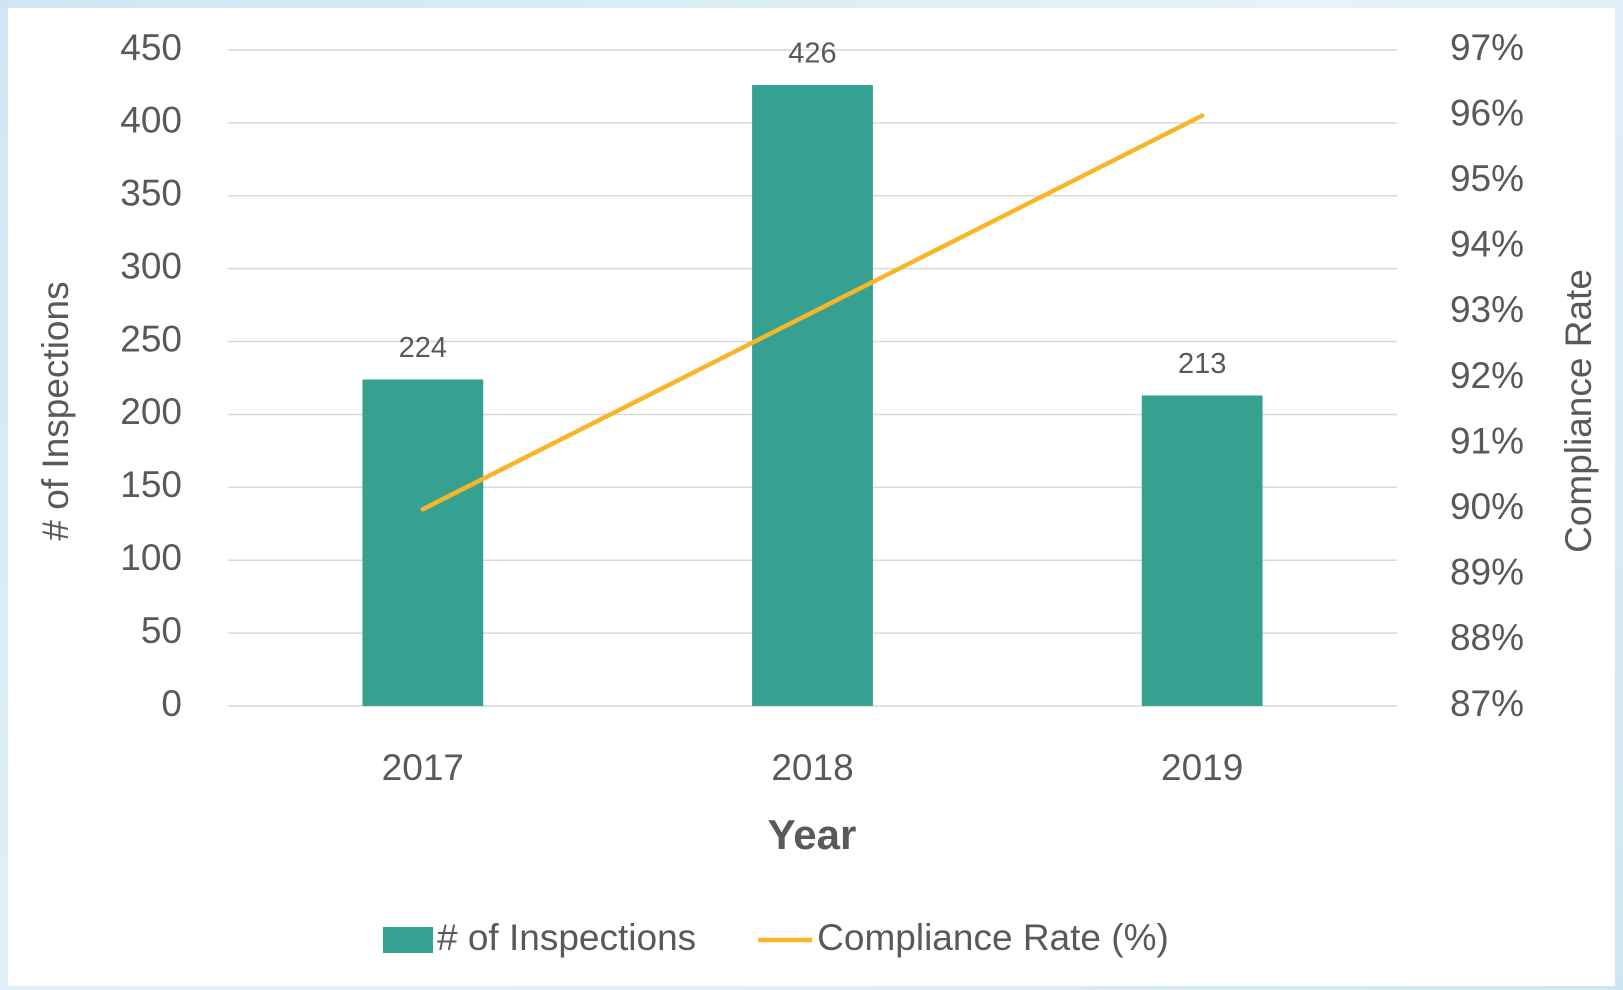 The image size is (1623, 990). Describe the element at coordinates (1202, 767) in the screenshot. I see `x-tick-label: 2019` at that location.